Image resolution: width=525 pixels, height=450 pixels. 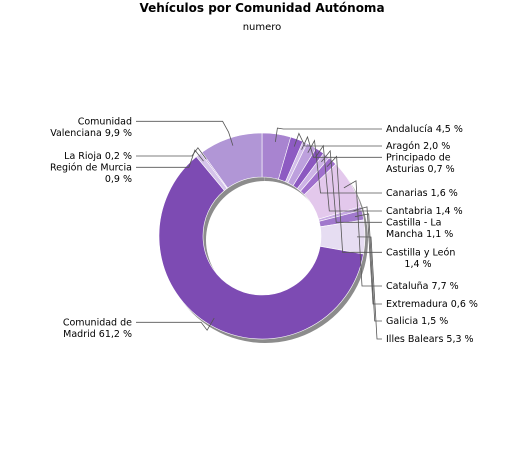 I want to click on label-region-de-murcia: Región de Murcia 0,9 %, so click(x=91, y=173).